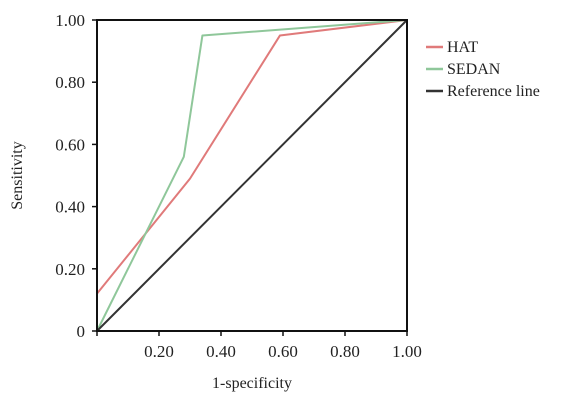 This screenshot has width=574, height=395. What do you see at coordinates (493, 91) in the screenshot?
I see `legend-label-reference-line: Reference line` at bounding box center [493, 91].